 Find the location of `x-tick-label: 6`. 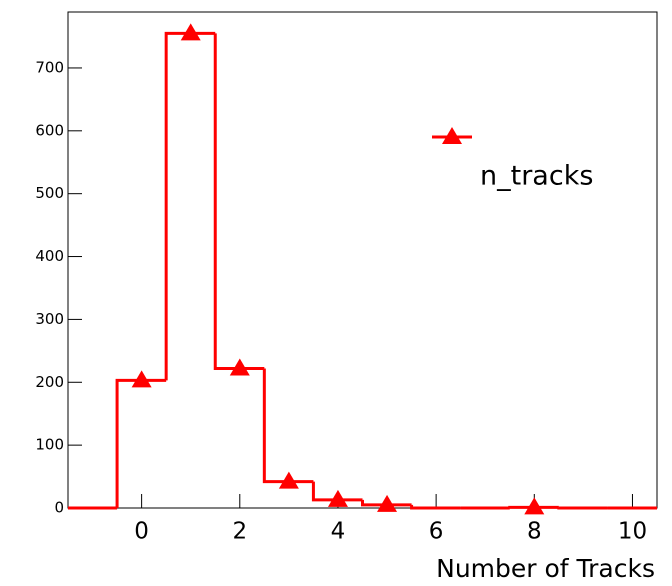

x-tick-label: 6 is located at coordinates (436, 532).